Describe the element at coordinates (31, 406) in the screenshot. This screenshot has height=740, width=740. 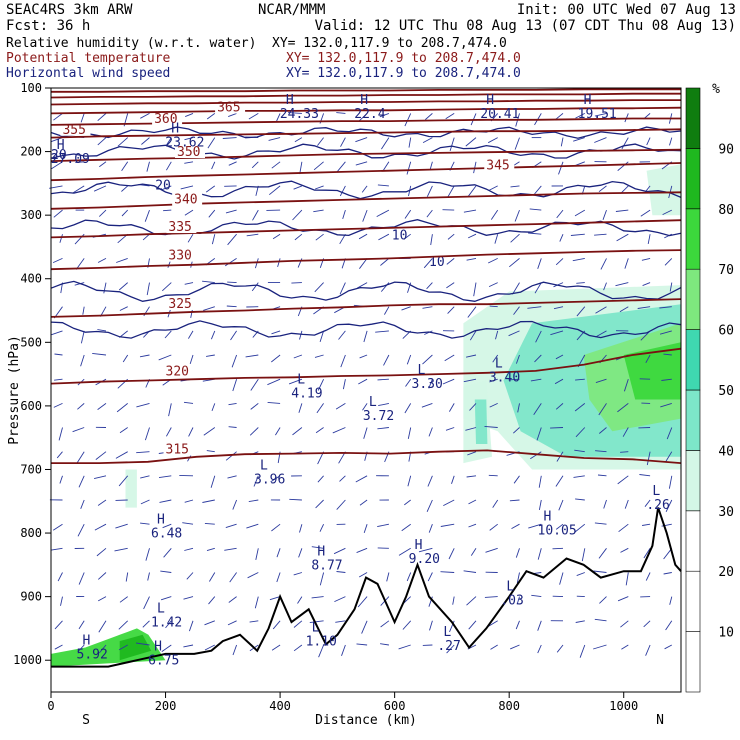
I see `y-tick-label: 600` at that location.